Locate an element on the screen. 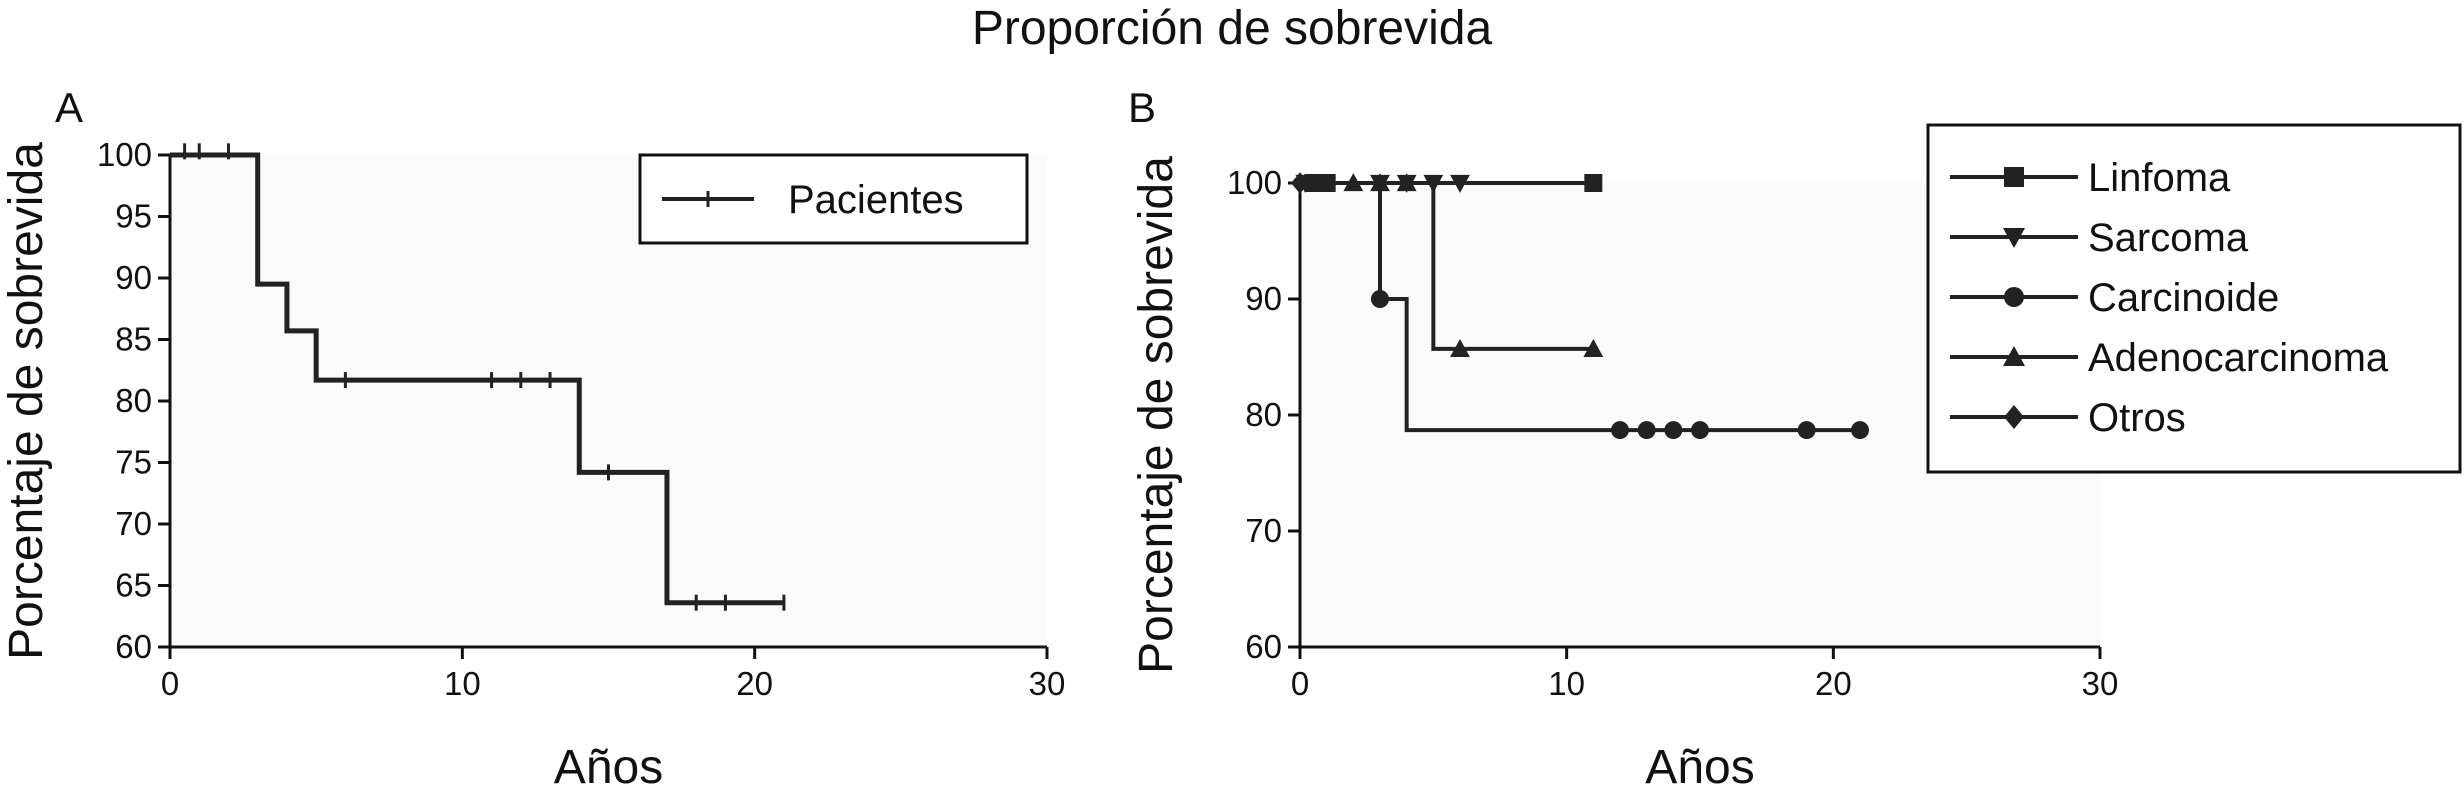 This screenshot has width=2464, height=812. panel-letter: A is located at coordinates (69, 107).